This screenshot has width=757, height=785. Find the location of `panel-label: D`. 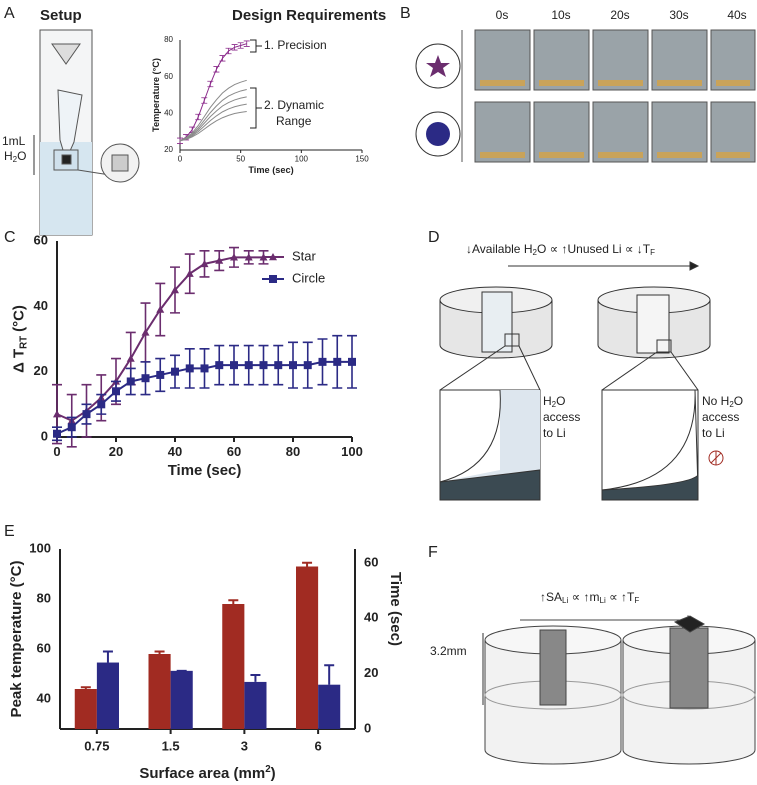

panel-label: D is located at coordinates (434, 237).